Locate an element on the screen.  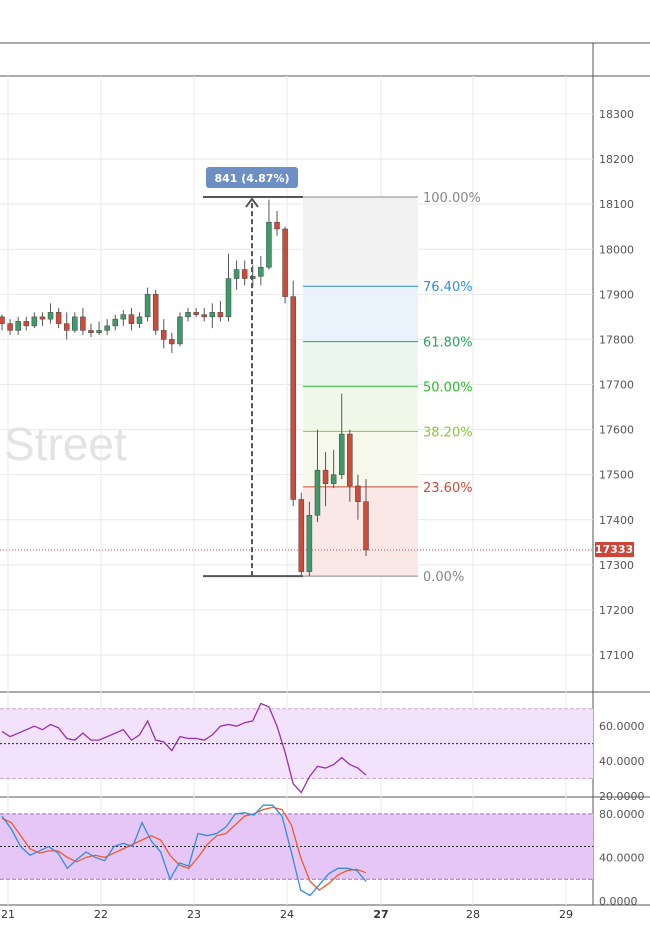
price-tick-label: 17800 is located at coordinates (616, 339).